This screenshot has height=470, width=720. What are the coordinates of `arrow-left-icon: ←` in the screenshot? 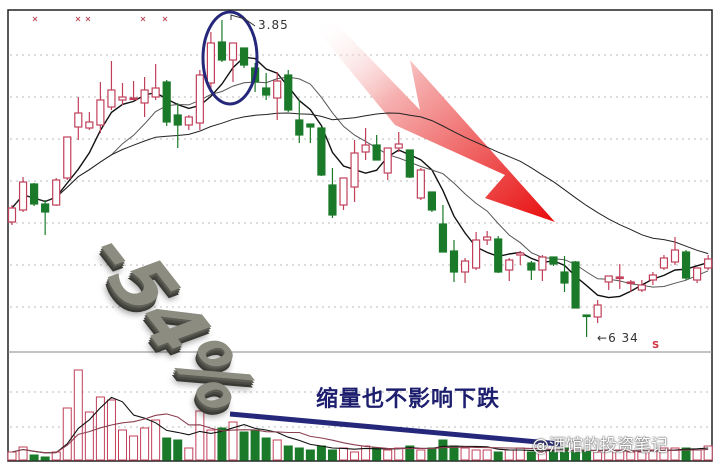 It's located at (603, 338).